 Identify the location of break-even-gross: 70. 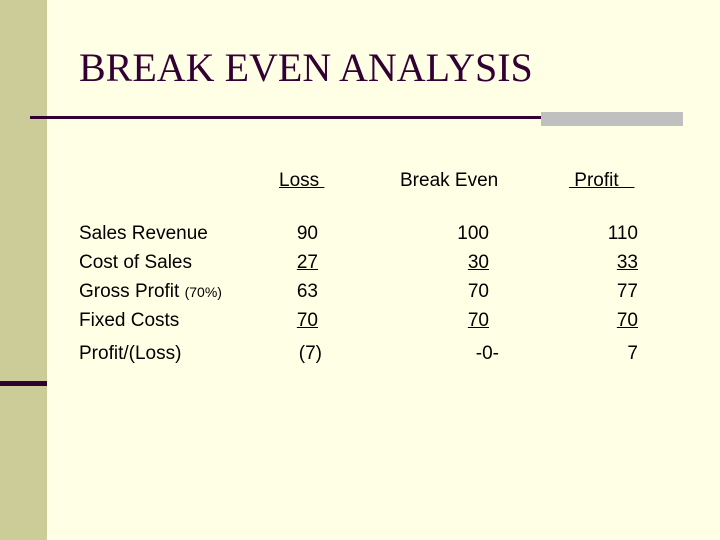
(478, 291).